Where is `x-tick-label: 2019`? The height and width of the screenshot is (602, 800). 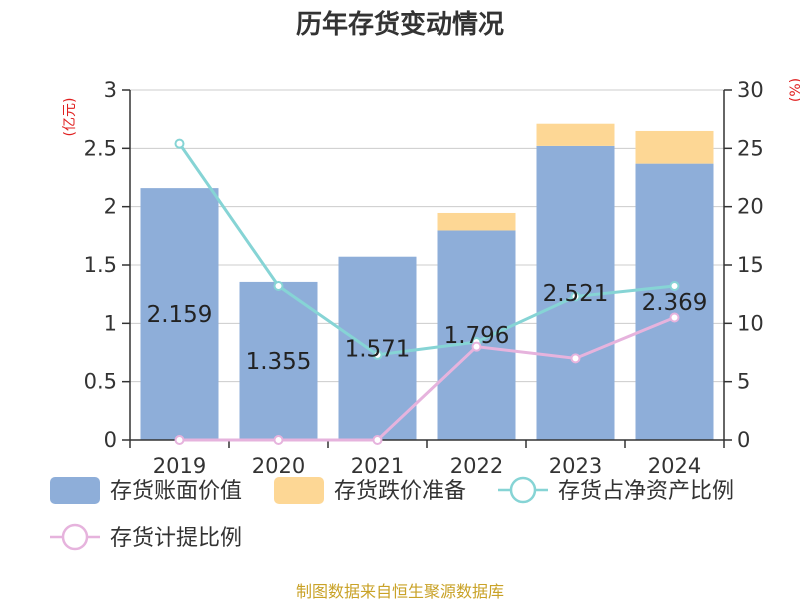 x-tick-label: 2019 is located at coordinates (179, 466).